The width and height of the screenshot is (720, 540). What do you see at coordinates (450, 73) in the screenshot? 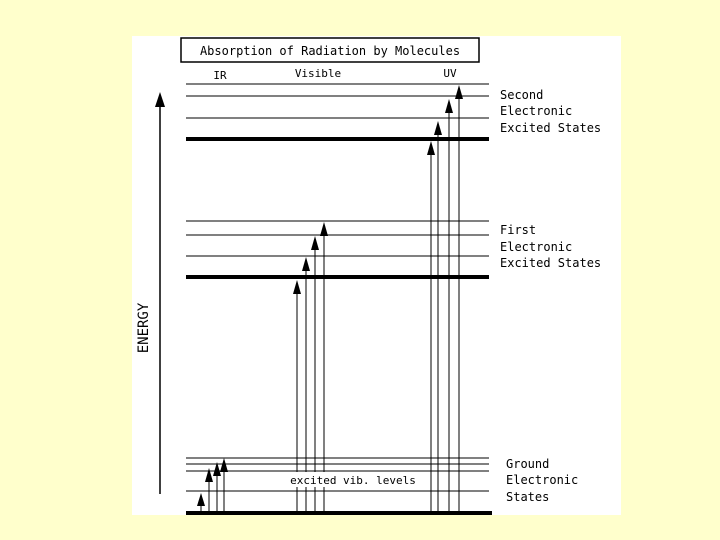
I see `uv-region-label: UV` at bounding box center [450, 73].